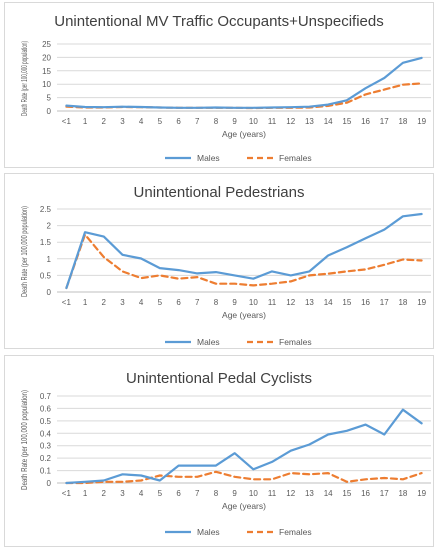 This screenshot has width=439, height=550. I want to click on y-tick-label: 25, so click(46, 44).